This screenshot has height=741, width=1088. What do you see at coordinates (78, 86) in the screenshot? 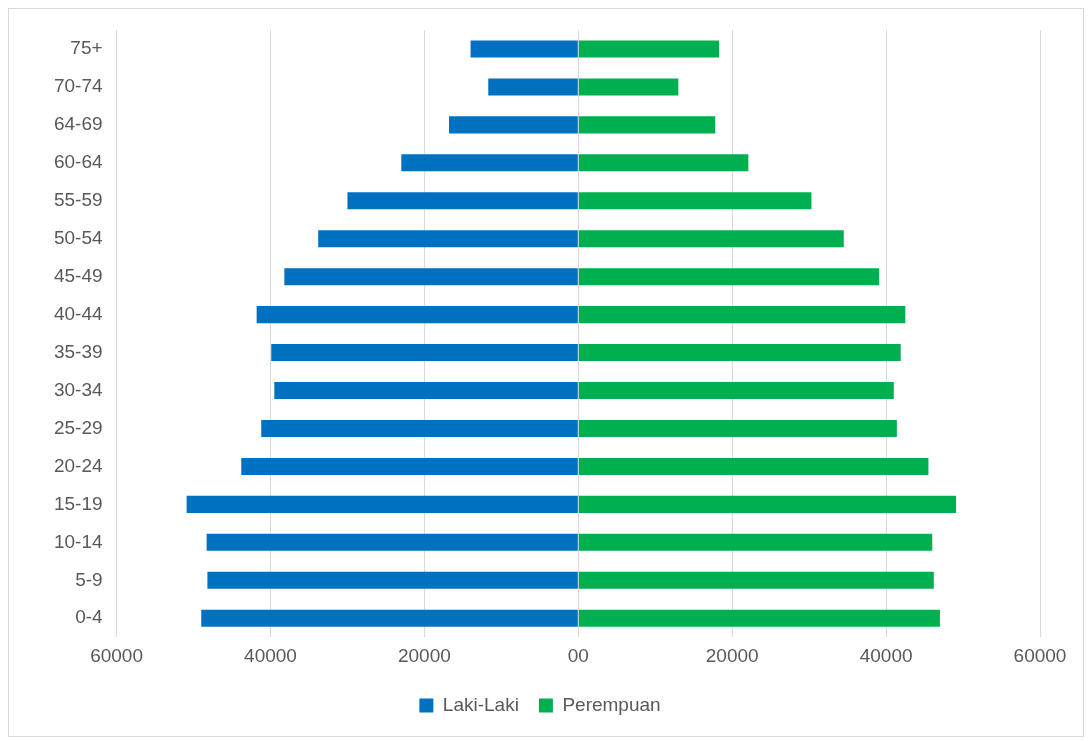
I see `y-tick-label: 70-74` at bounding box center [78, 86].